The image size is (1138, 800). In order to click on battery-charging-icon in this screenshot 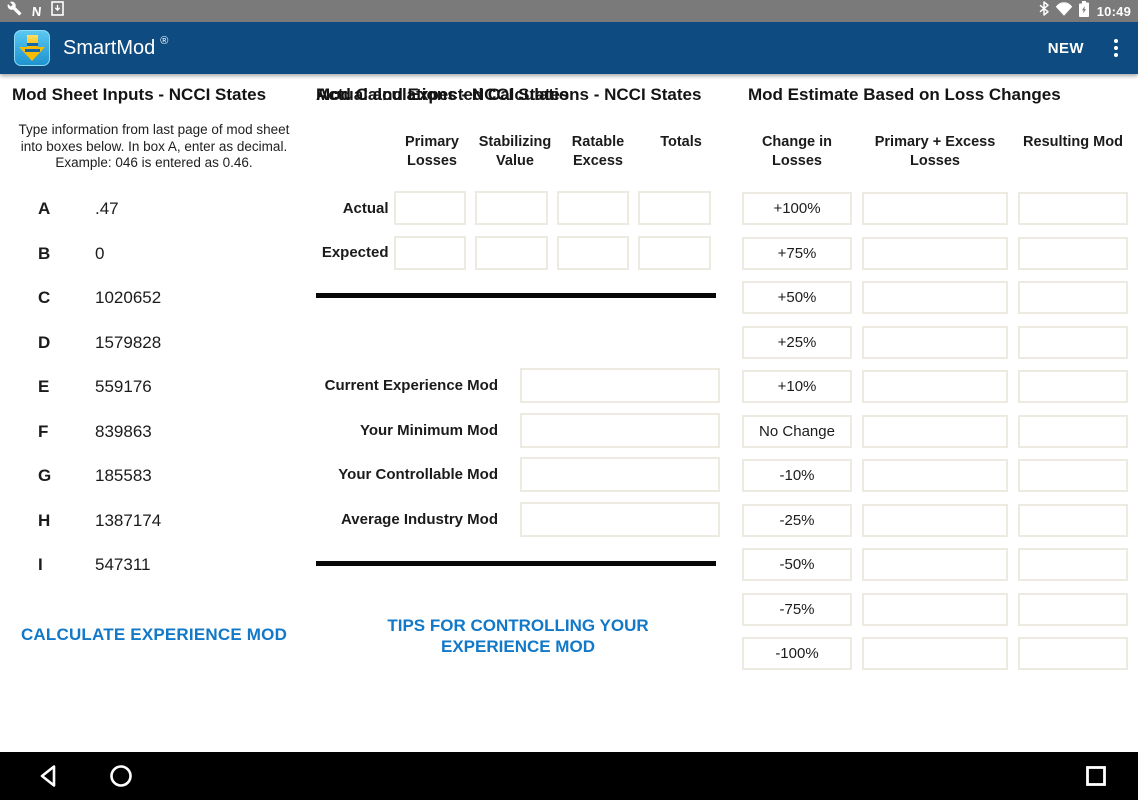, I will do `click(1083, 11)`.